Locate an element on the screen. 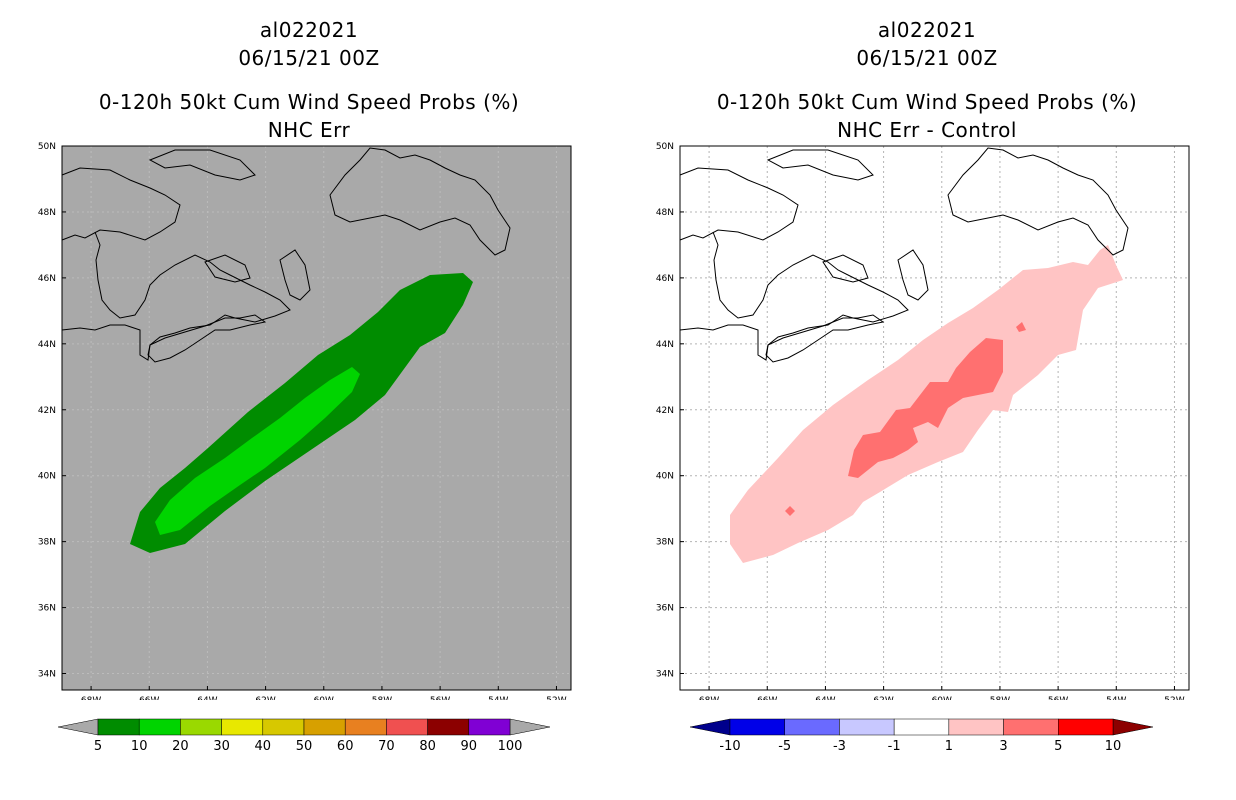 The image size is (1236, 800). right-colorbar: -10 -5 -3 -1 1 3 5 10 is located at coordinates (921, 736).